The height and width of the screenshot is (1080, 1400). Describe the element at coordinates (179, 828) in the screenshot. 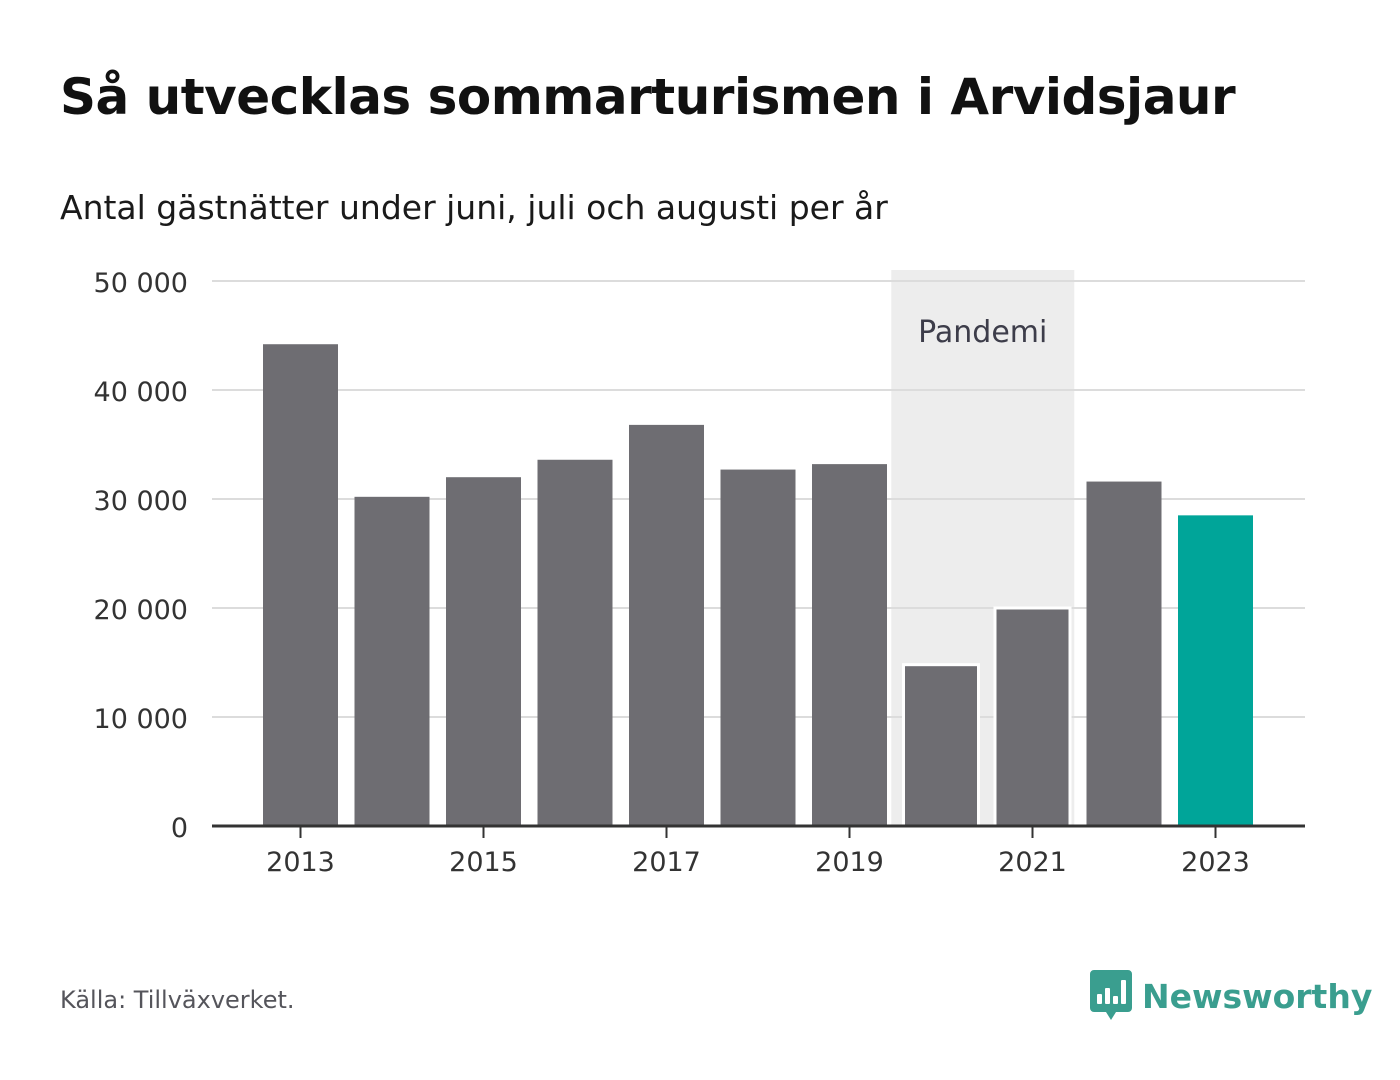

I see `y-tick-label: 0` at that location.